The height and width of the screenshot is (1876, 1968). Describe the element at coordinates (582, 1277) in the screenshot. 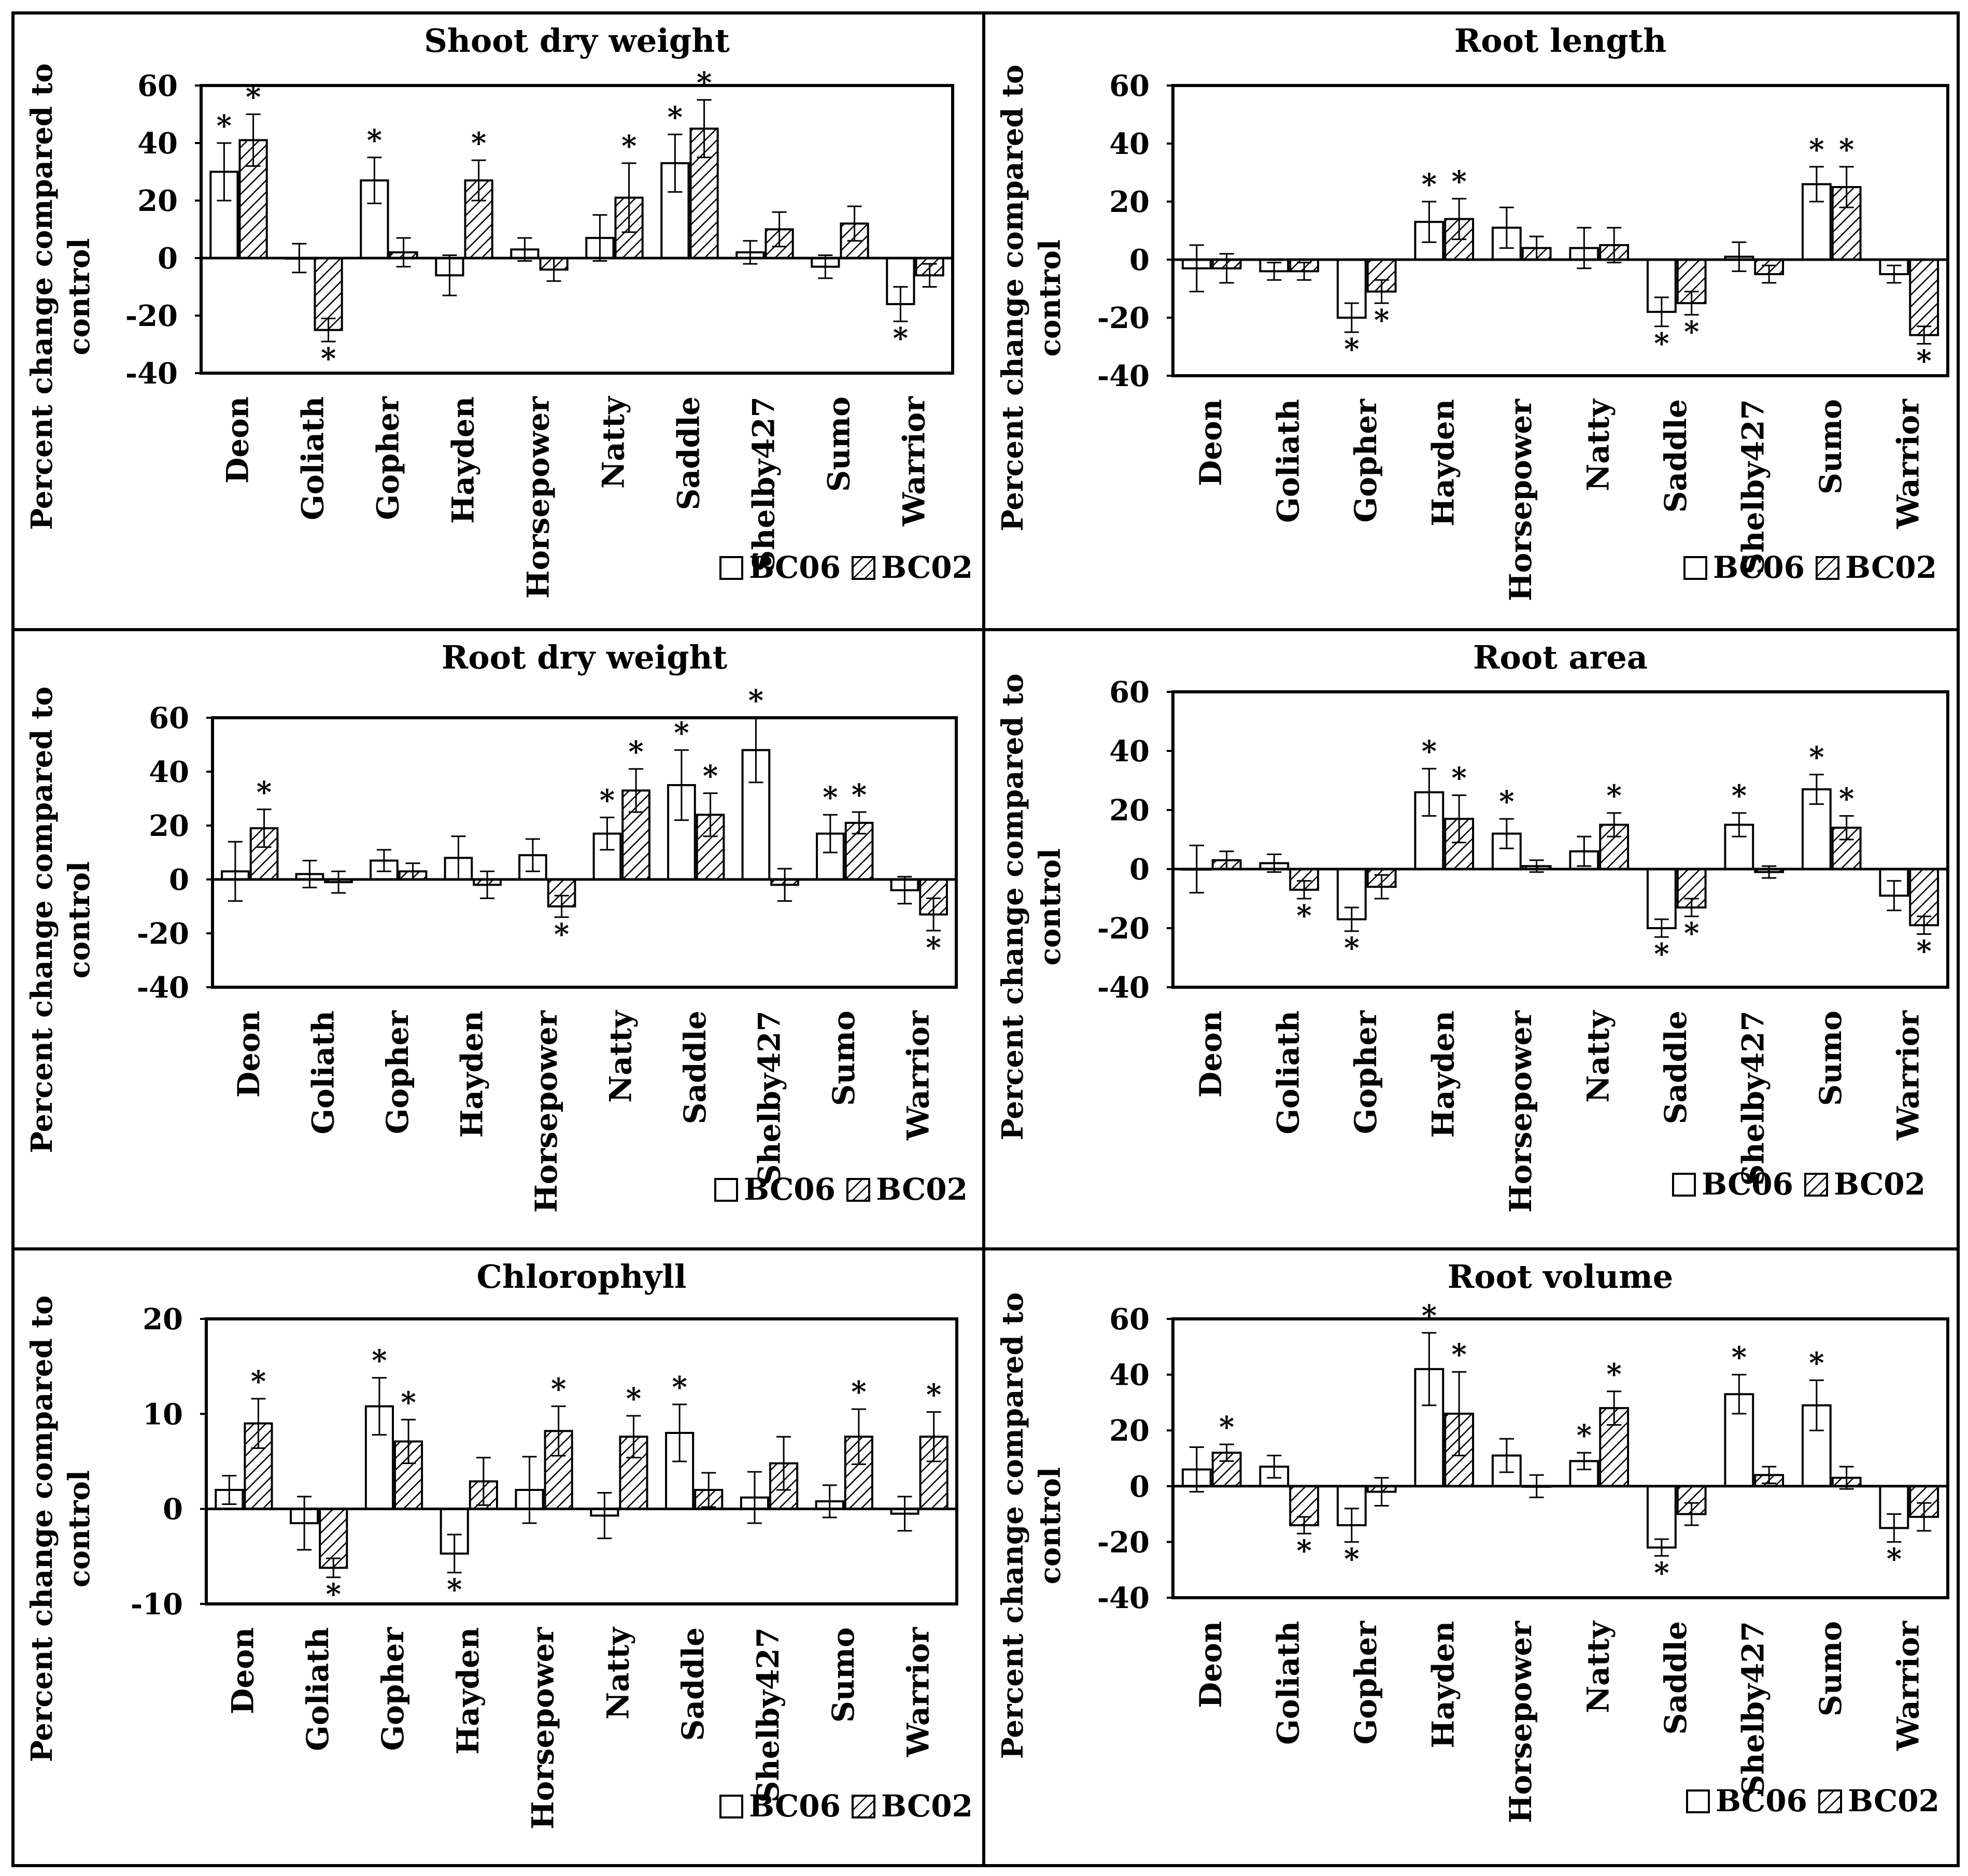

I see `chart-title: Chlorophyll` at that location.